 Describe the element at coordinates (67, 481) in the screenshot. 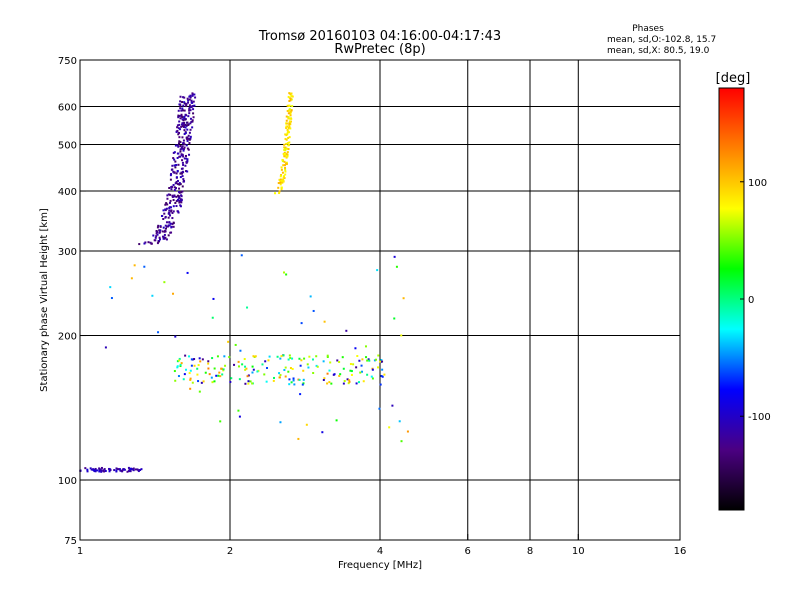

I see `y-tick-label: 100` at that location.